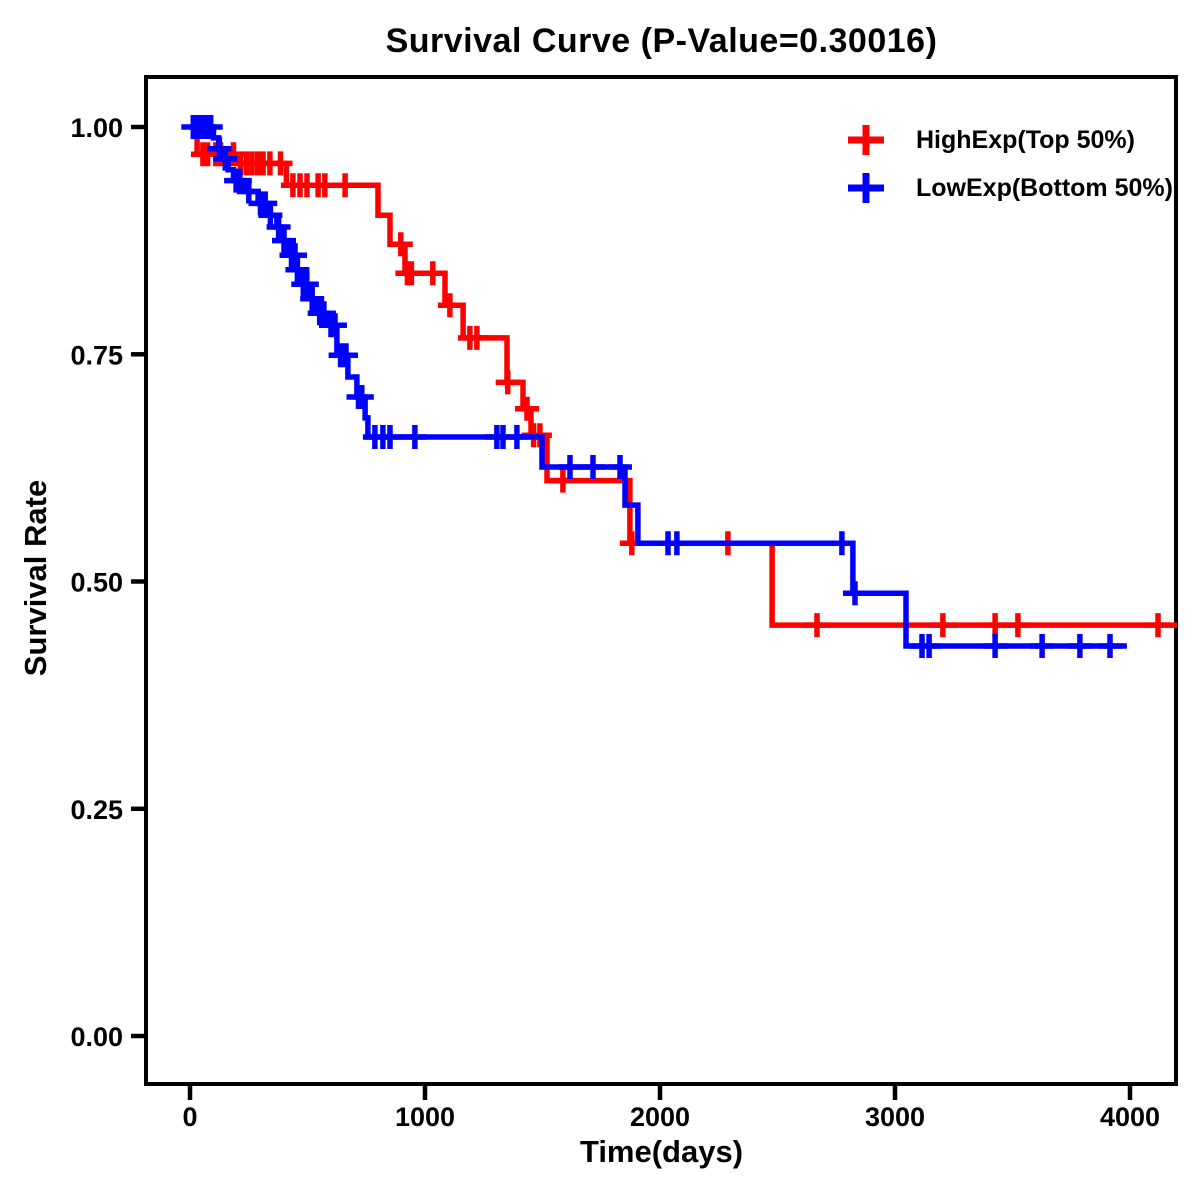  What do you see at coordinates (96, 583) in the screenshot?
I see `y-tick-label: 0.50` at bounding box center [96, 583].